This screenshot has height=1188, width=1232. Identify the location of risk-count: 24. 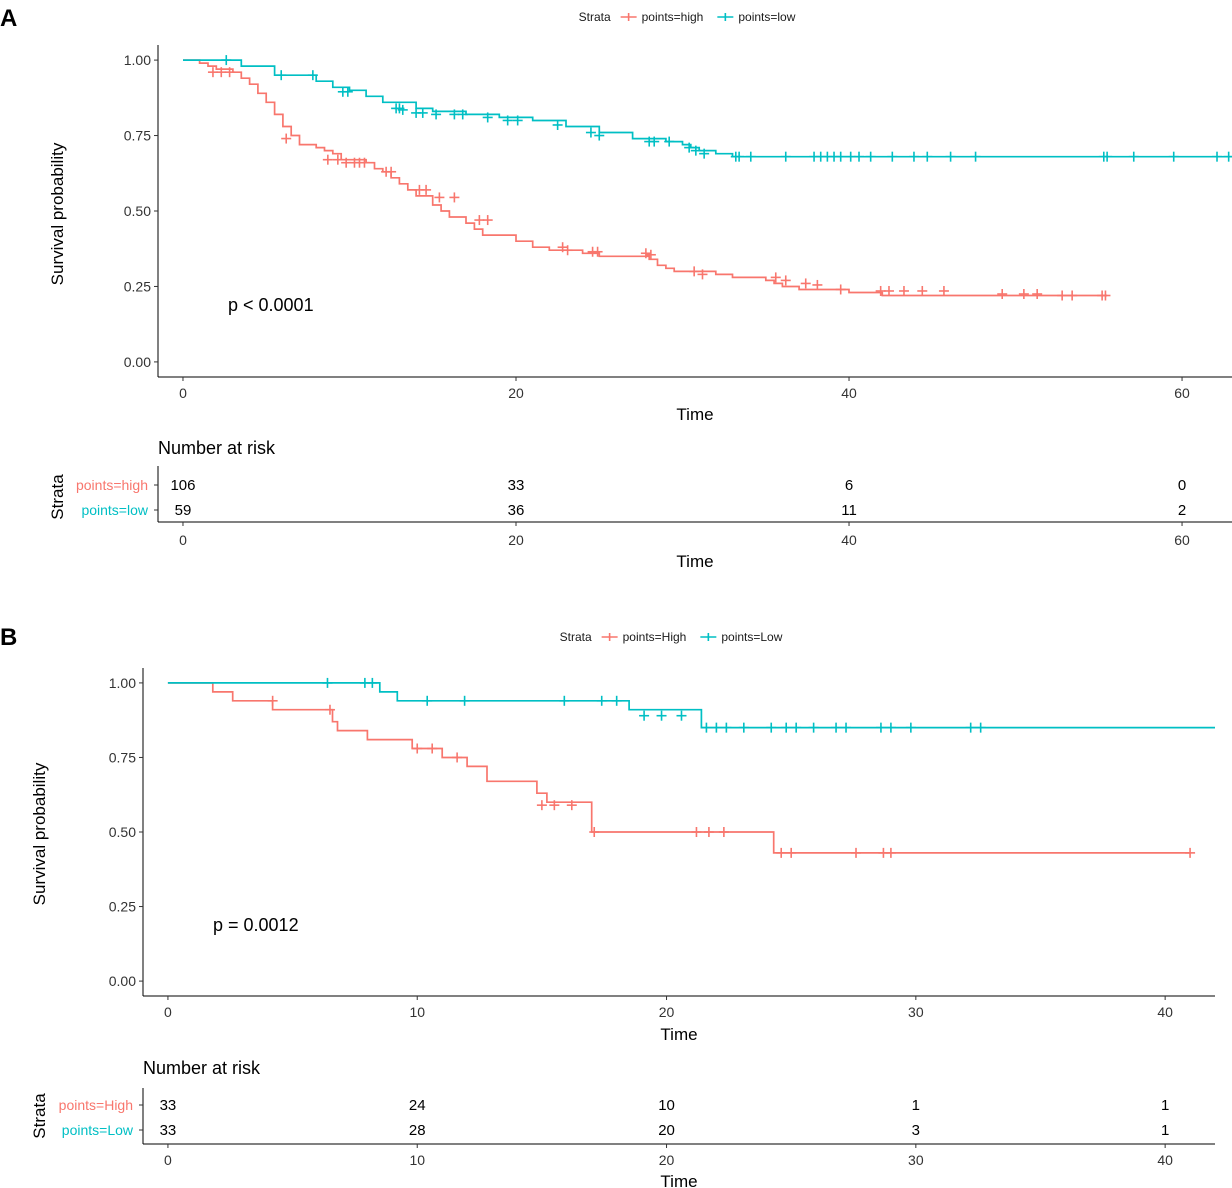
(417, 1105).